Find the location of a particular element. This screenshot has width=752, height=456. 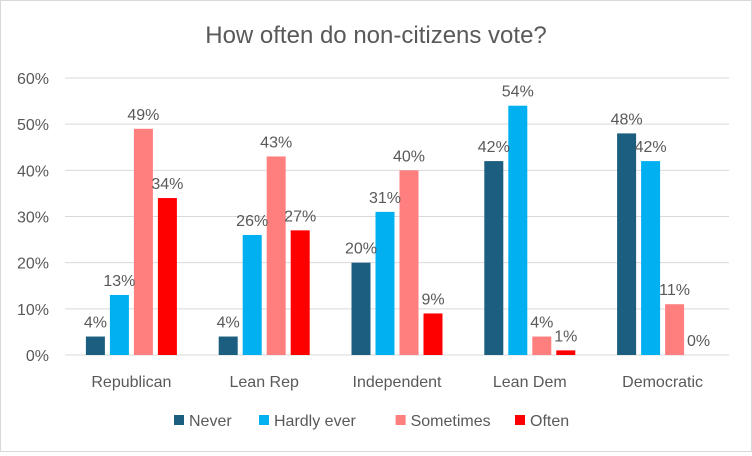

data-label: 11% is located at coordinates (674, 290).